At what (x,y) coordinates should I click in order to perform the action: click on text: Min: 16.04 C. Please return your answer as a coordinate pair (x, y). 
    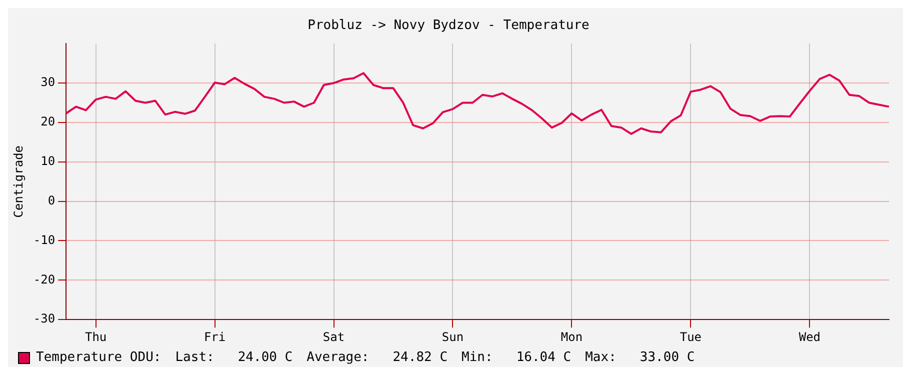
    Looking at the image, I should click on (517, 357).